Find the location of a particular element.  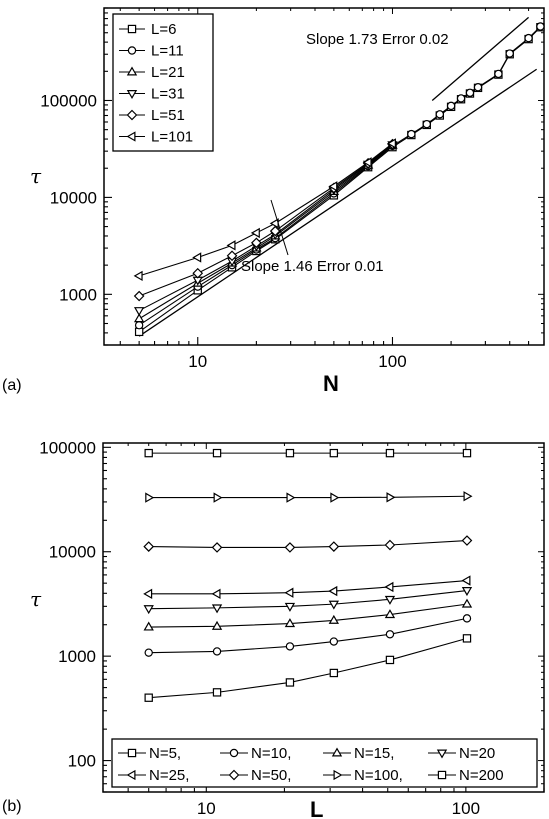

legend-entry-l-31: L=31 is located at coordinates (152, 94).